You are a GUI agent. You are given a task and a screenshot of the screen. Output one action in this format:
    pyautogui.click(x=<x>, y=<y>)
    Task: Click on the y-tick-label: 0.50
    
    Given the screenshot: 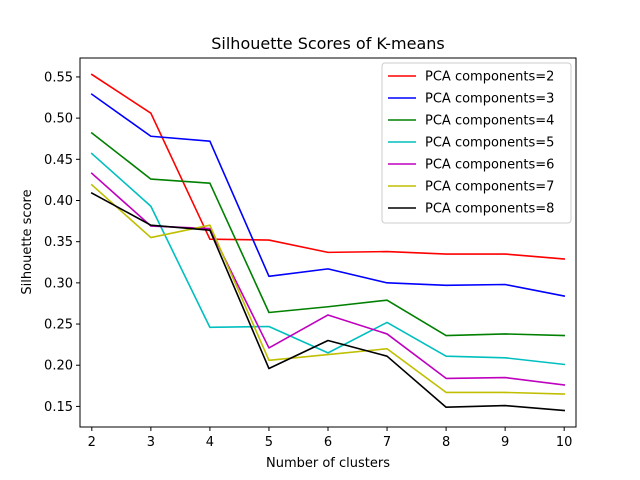 What is the action you would take?
    pyautogui.click(x=58, y=119)
    